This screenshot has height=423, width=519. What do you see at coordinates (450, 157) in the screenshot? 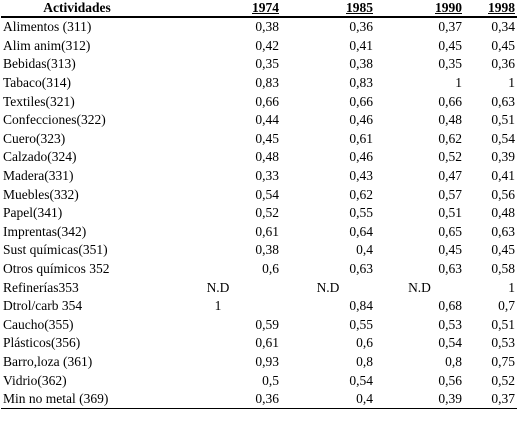
I see `value-cell-1990: 0,52` at bounding box center [450, 157].